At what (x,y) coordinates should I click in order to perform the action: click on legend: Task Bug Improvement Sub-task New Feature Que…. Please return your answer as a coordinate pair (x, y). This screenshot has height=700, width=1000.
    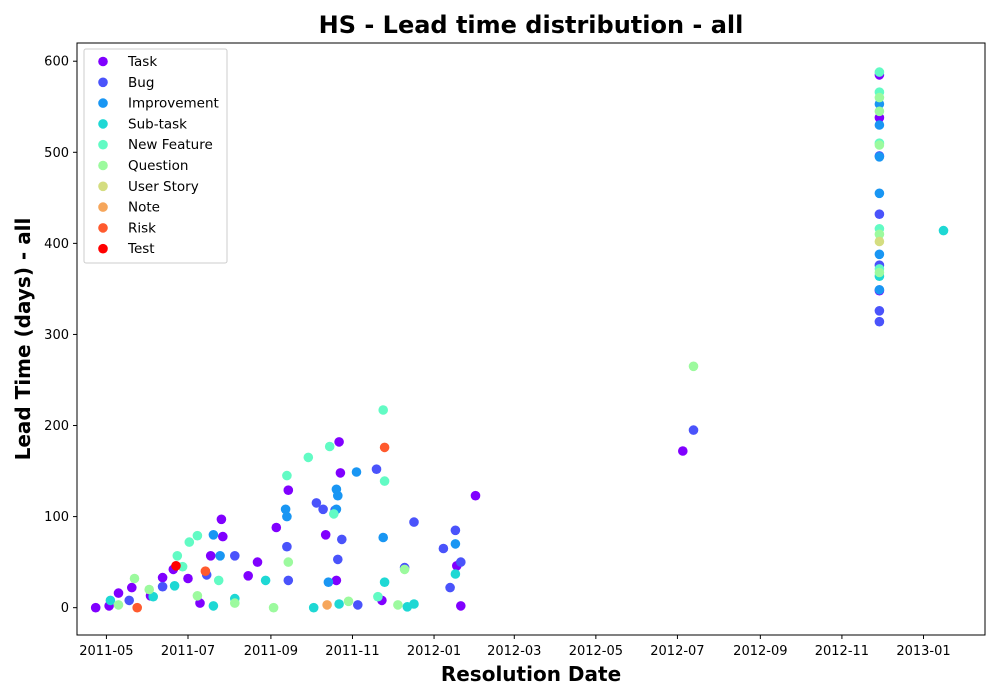
    Looking at the image, I should click on (155, 156).